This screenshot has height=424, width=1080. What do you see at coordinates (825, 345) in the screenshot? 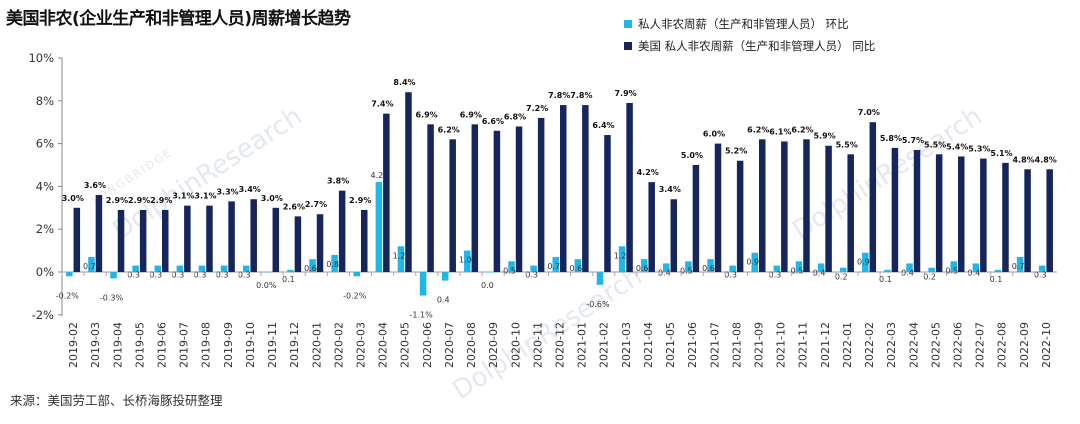
I see `x-tick-label: 2021-12` at bounding box center [825, 345].